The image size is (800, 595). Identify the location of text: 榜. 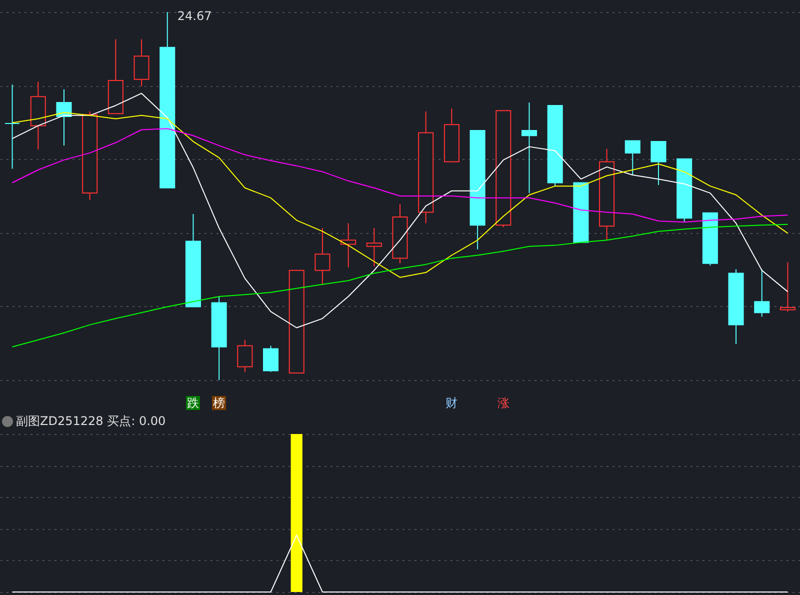
(219, 403).